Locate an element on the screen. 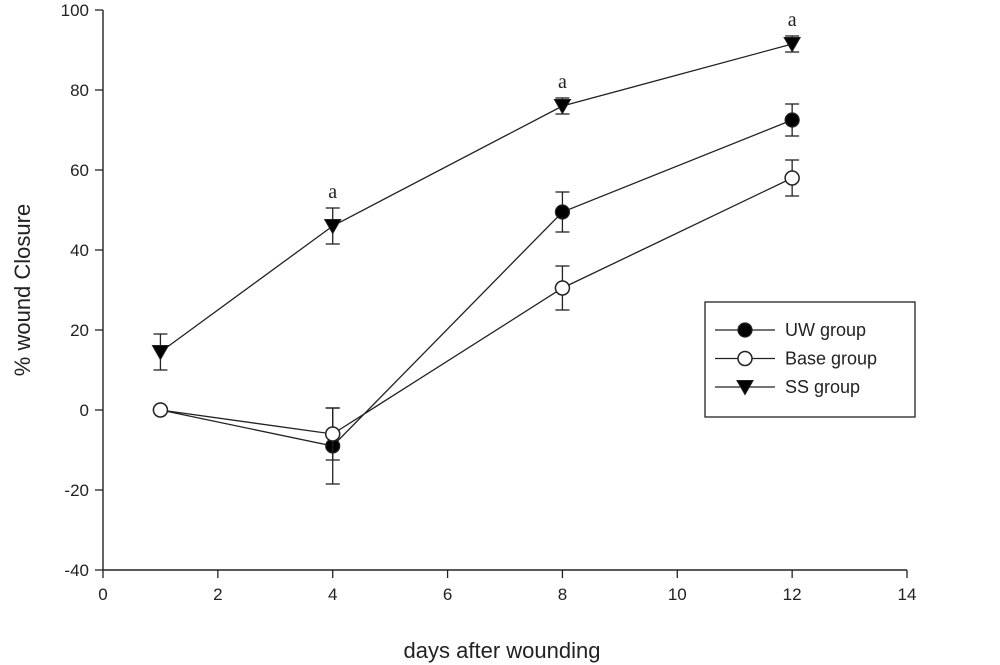 The height and width of the screenshot is (665, 1000). y-tick-label: 60 is located at coordinates (79, 170).